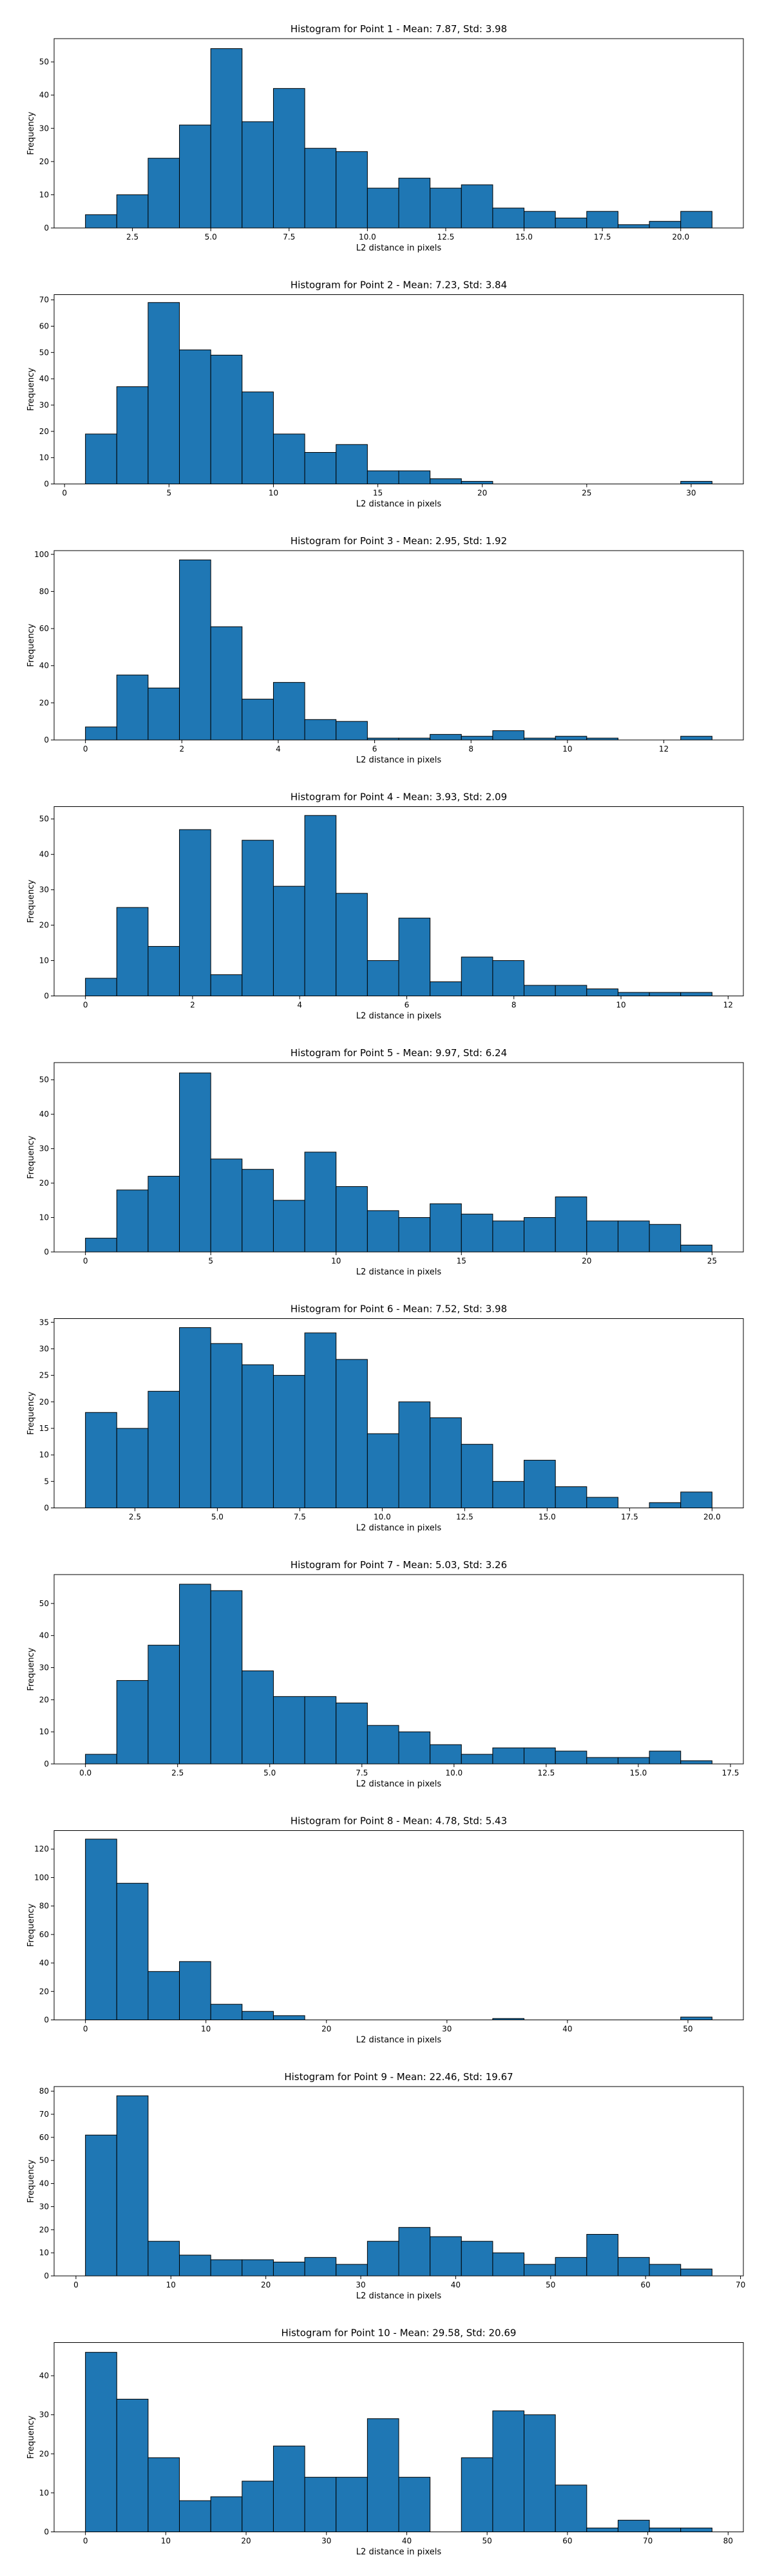 The image size is (773, 2576). Describe the element at coordinates (567, 2541) in the screenshot. I see `x-tick-label: 60` at that location.